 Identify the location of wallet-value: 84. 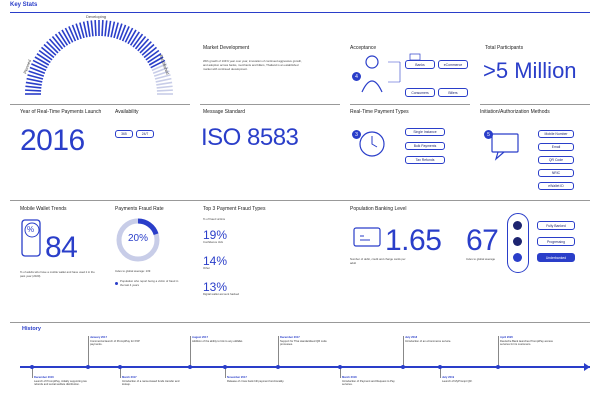
(61, 247).